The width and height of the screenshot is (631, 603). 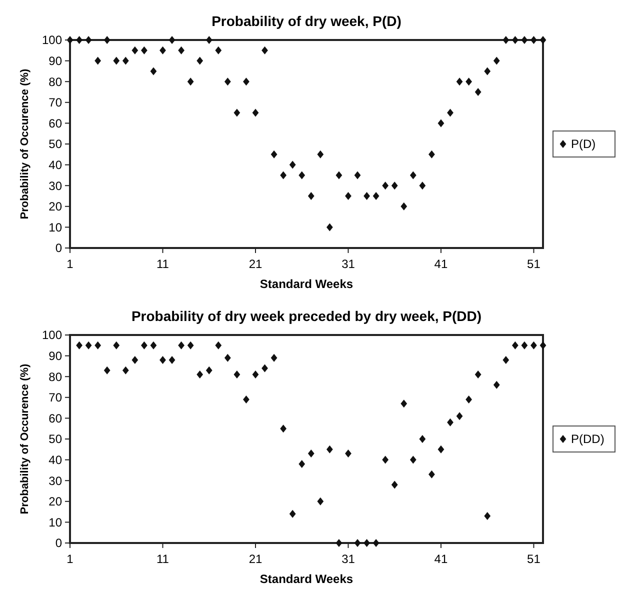 What do you see at coordinates (58, 248) in the screenshot?
I see `y-tick-label: 0` at bounding box center [58, 248].